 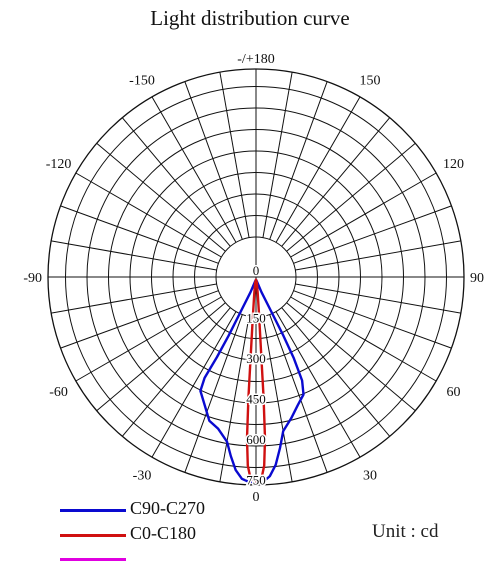 What do you see at coordinates (370, 81) in the screenshot?
I see `angle-label: 150` at bounding box center [370, 81].